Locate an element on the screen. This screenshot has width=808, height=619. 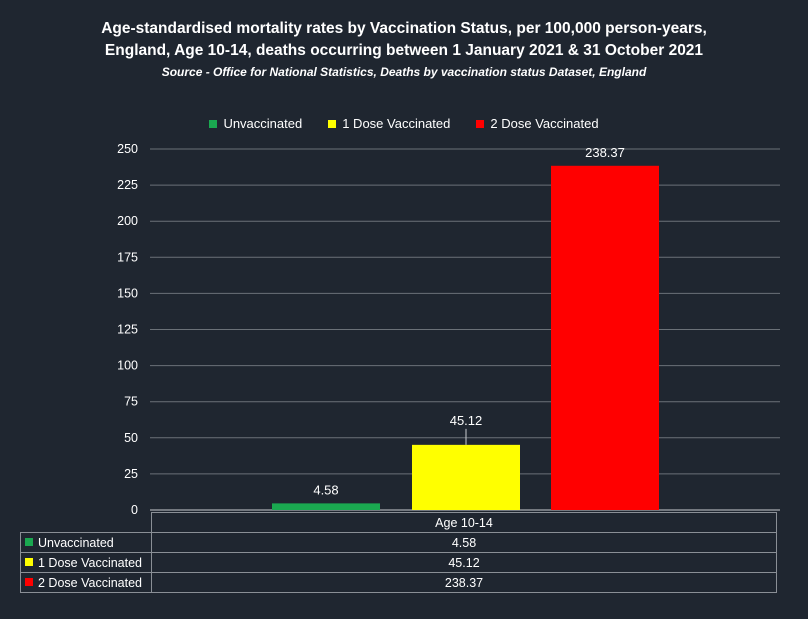
table-corner-cell is located at coordinates (86, 522).